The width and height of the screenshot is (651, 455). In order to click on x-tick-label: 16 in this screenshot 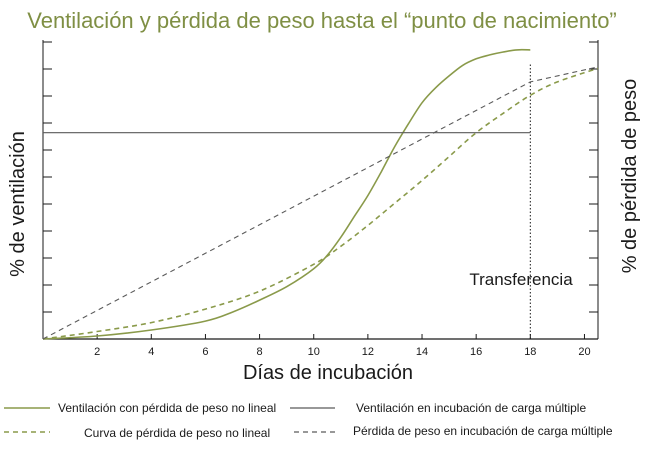, I will do `click(476, 352)`.